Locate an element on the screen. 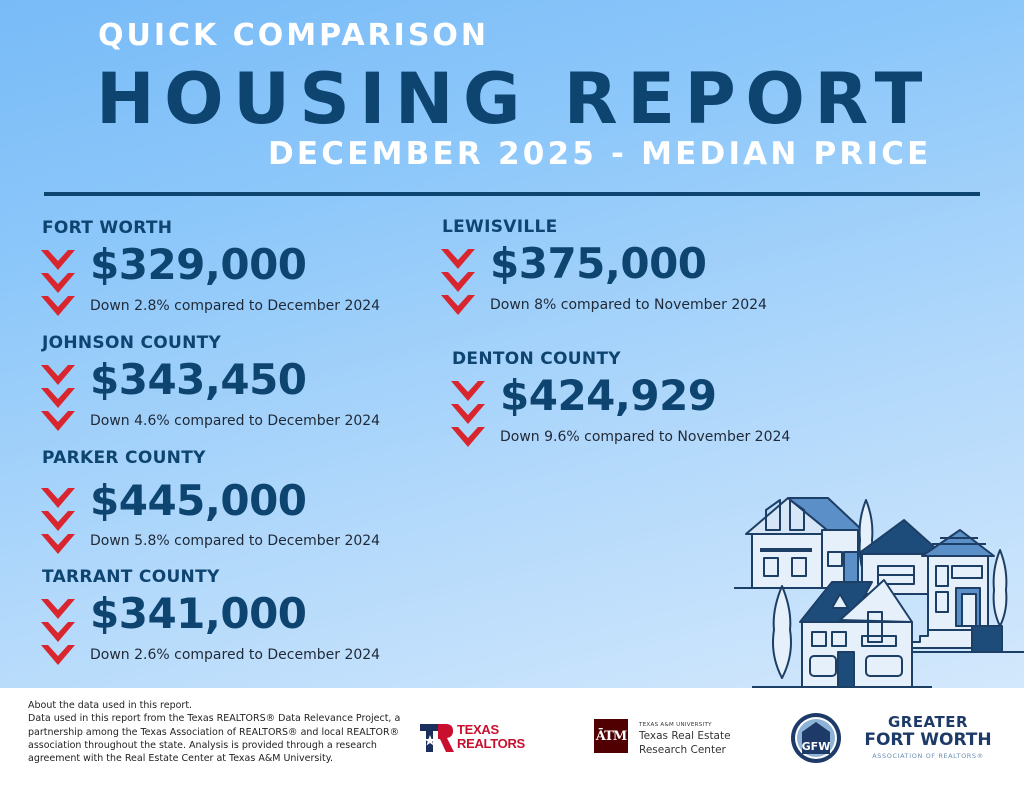  svg-text: GFW is located at coordinates (816, 746).